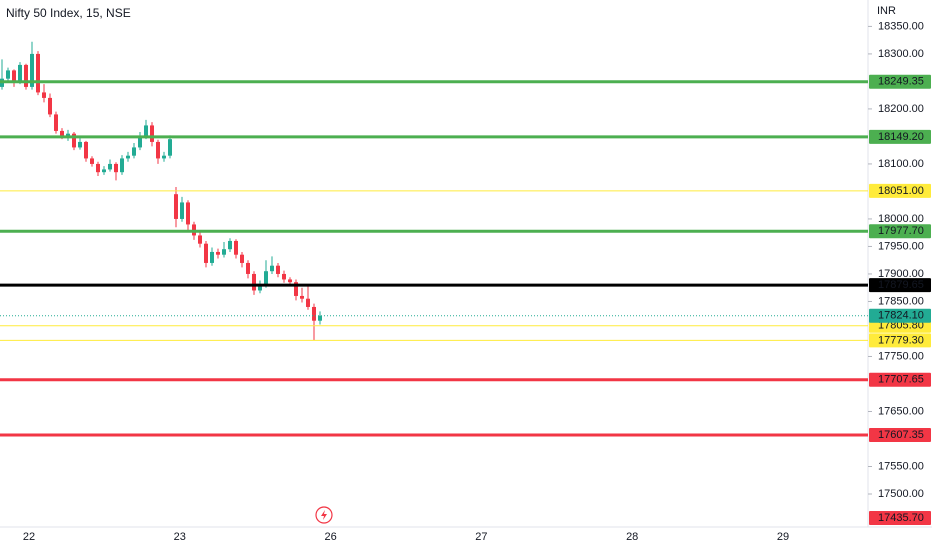 The height and width of the screenshot is (550, 932). I want to click on level-label: 18051.00, so click(901, 191).